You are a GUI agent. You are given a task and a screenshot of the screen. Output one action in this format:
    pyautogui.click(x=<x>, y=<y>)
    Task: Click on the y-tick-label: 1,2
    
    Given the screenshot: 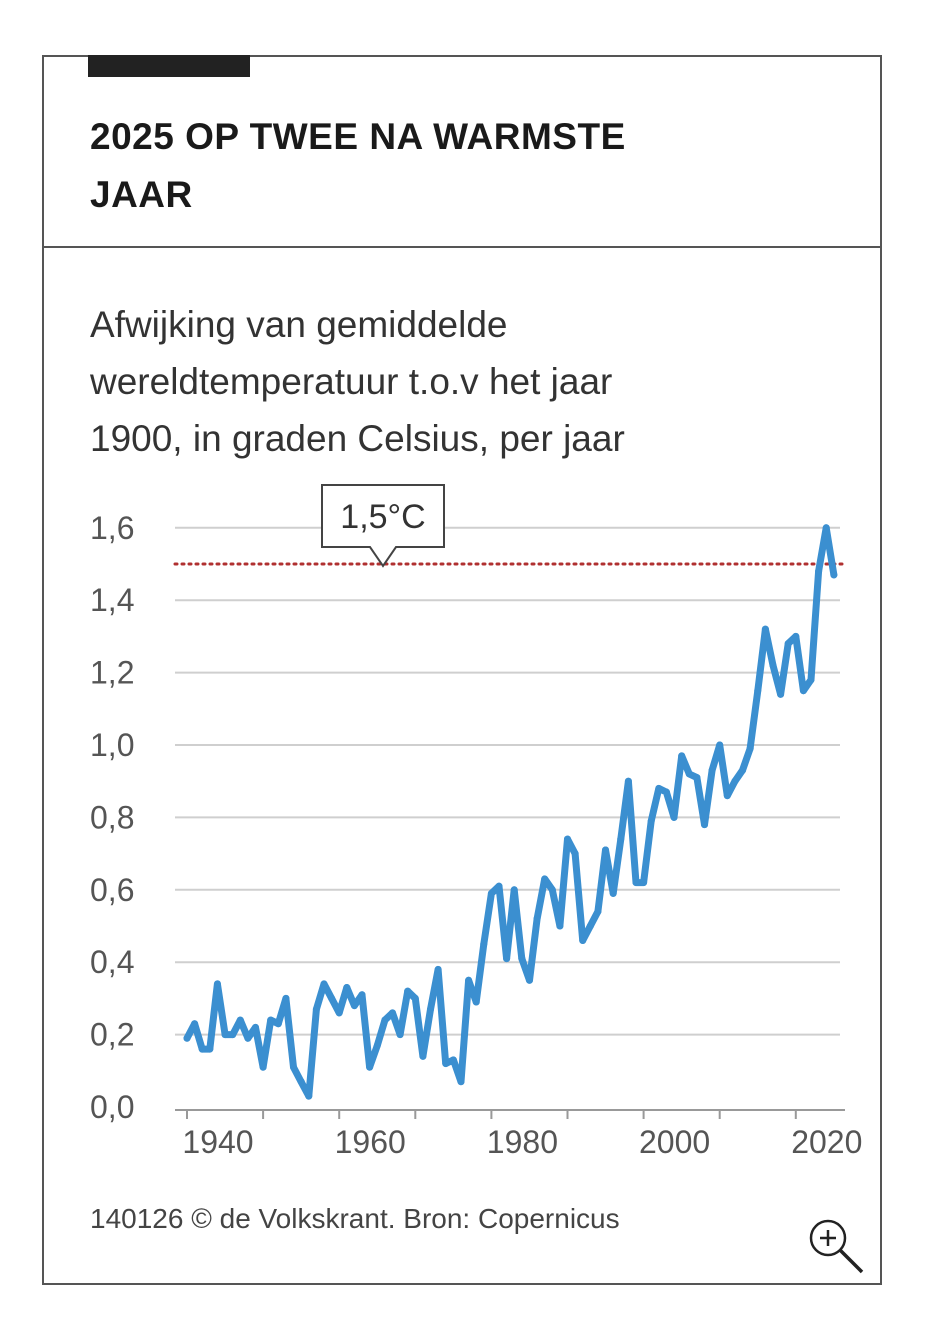 What is the action you would take?
    pyautogui.click(x=112, y=673)
    